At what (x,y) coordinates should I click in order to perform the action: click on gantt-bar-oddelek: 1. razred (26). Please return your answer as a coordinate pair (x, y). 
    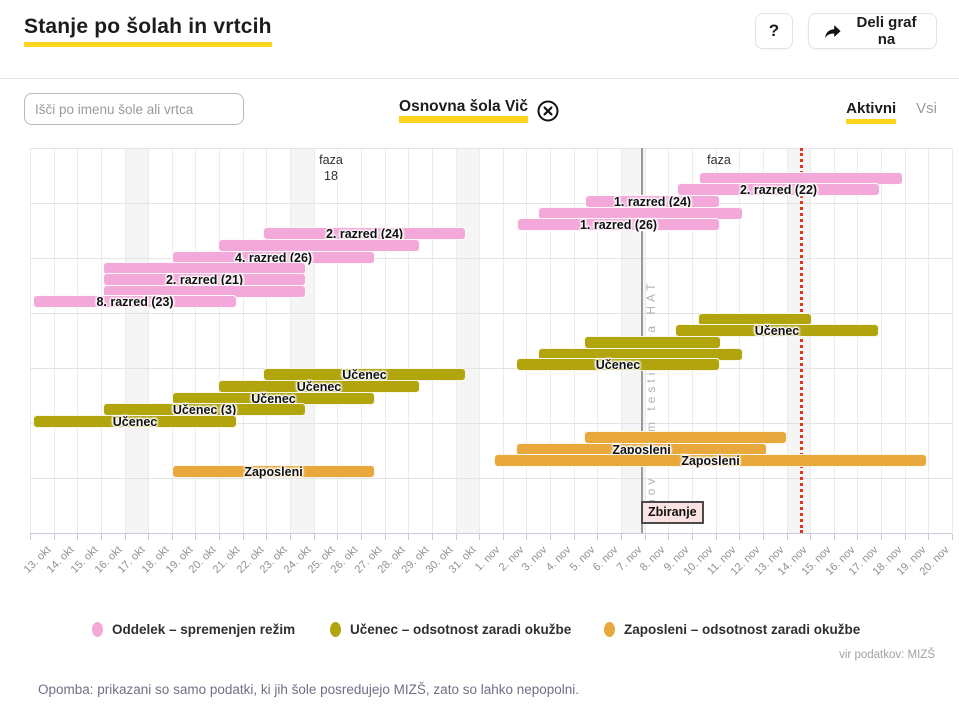
    Looking at the image, I should click on (618, 224).